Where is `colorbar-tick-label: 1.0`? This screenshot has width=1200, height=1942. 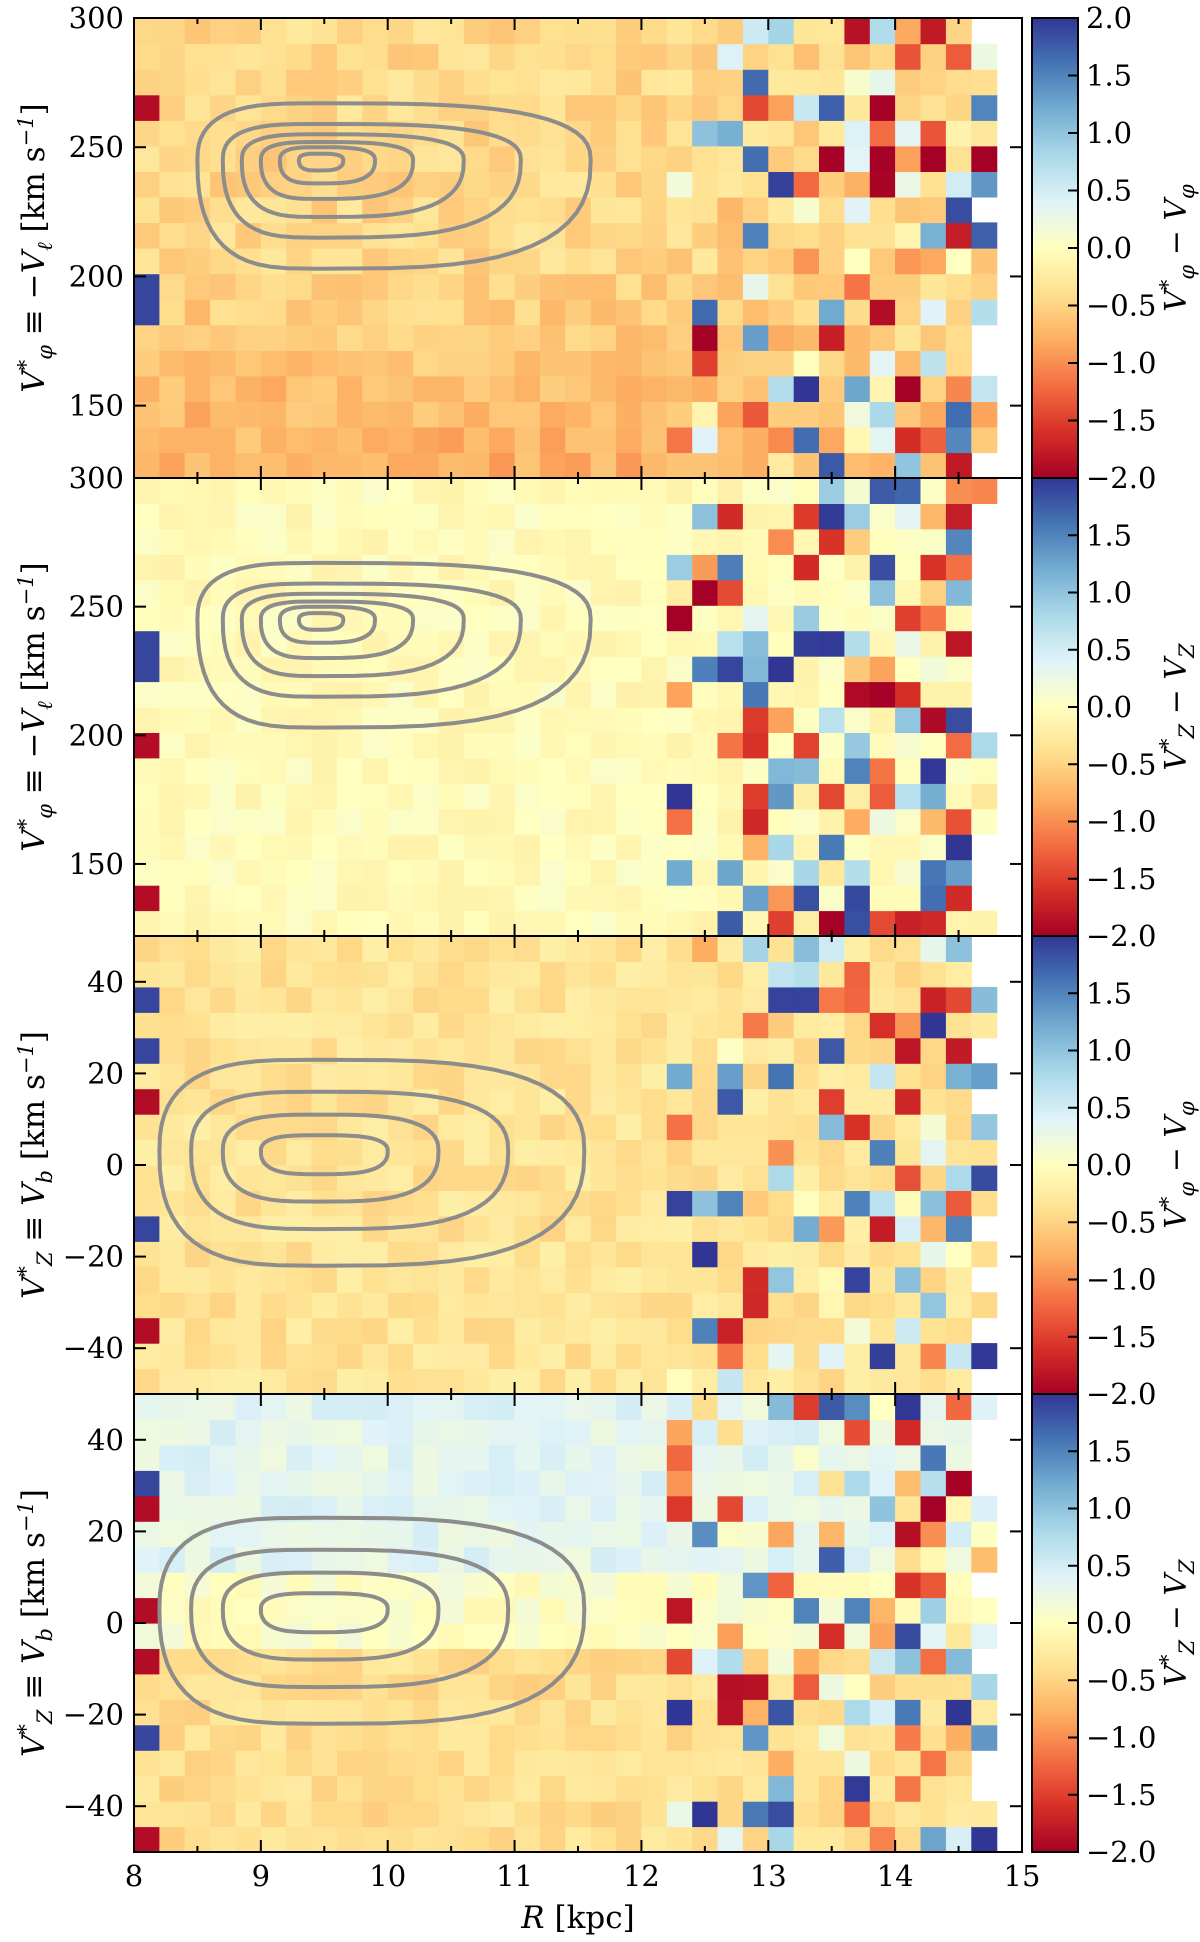
colorbar-tick-label: 1.0 is located at coordinates (1109, 133).